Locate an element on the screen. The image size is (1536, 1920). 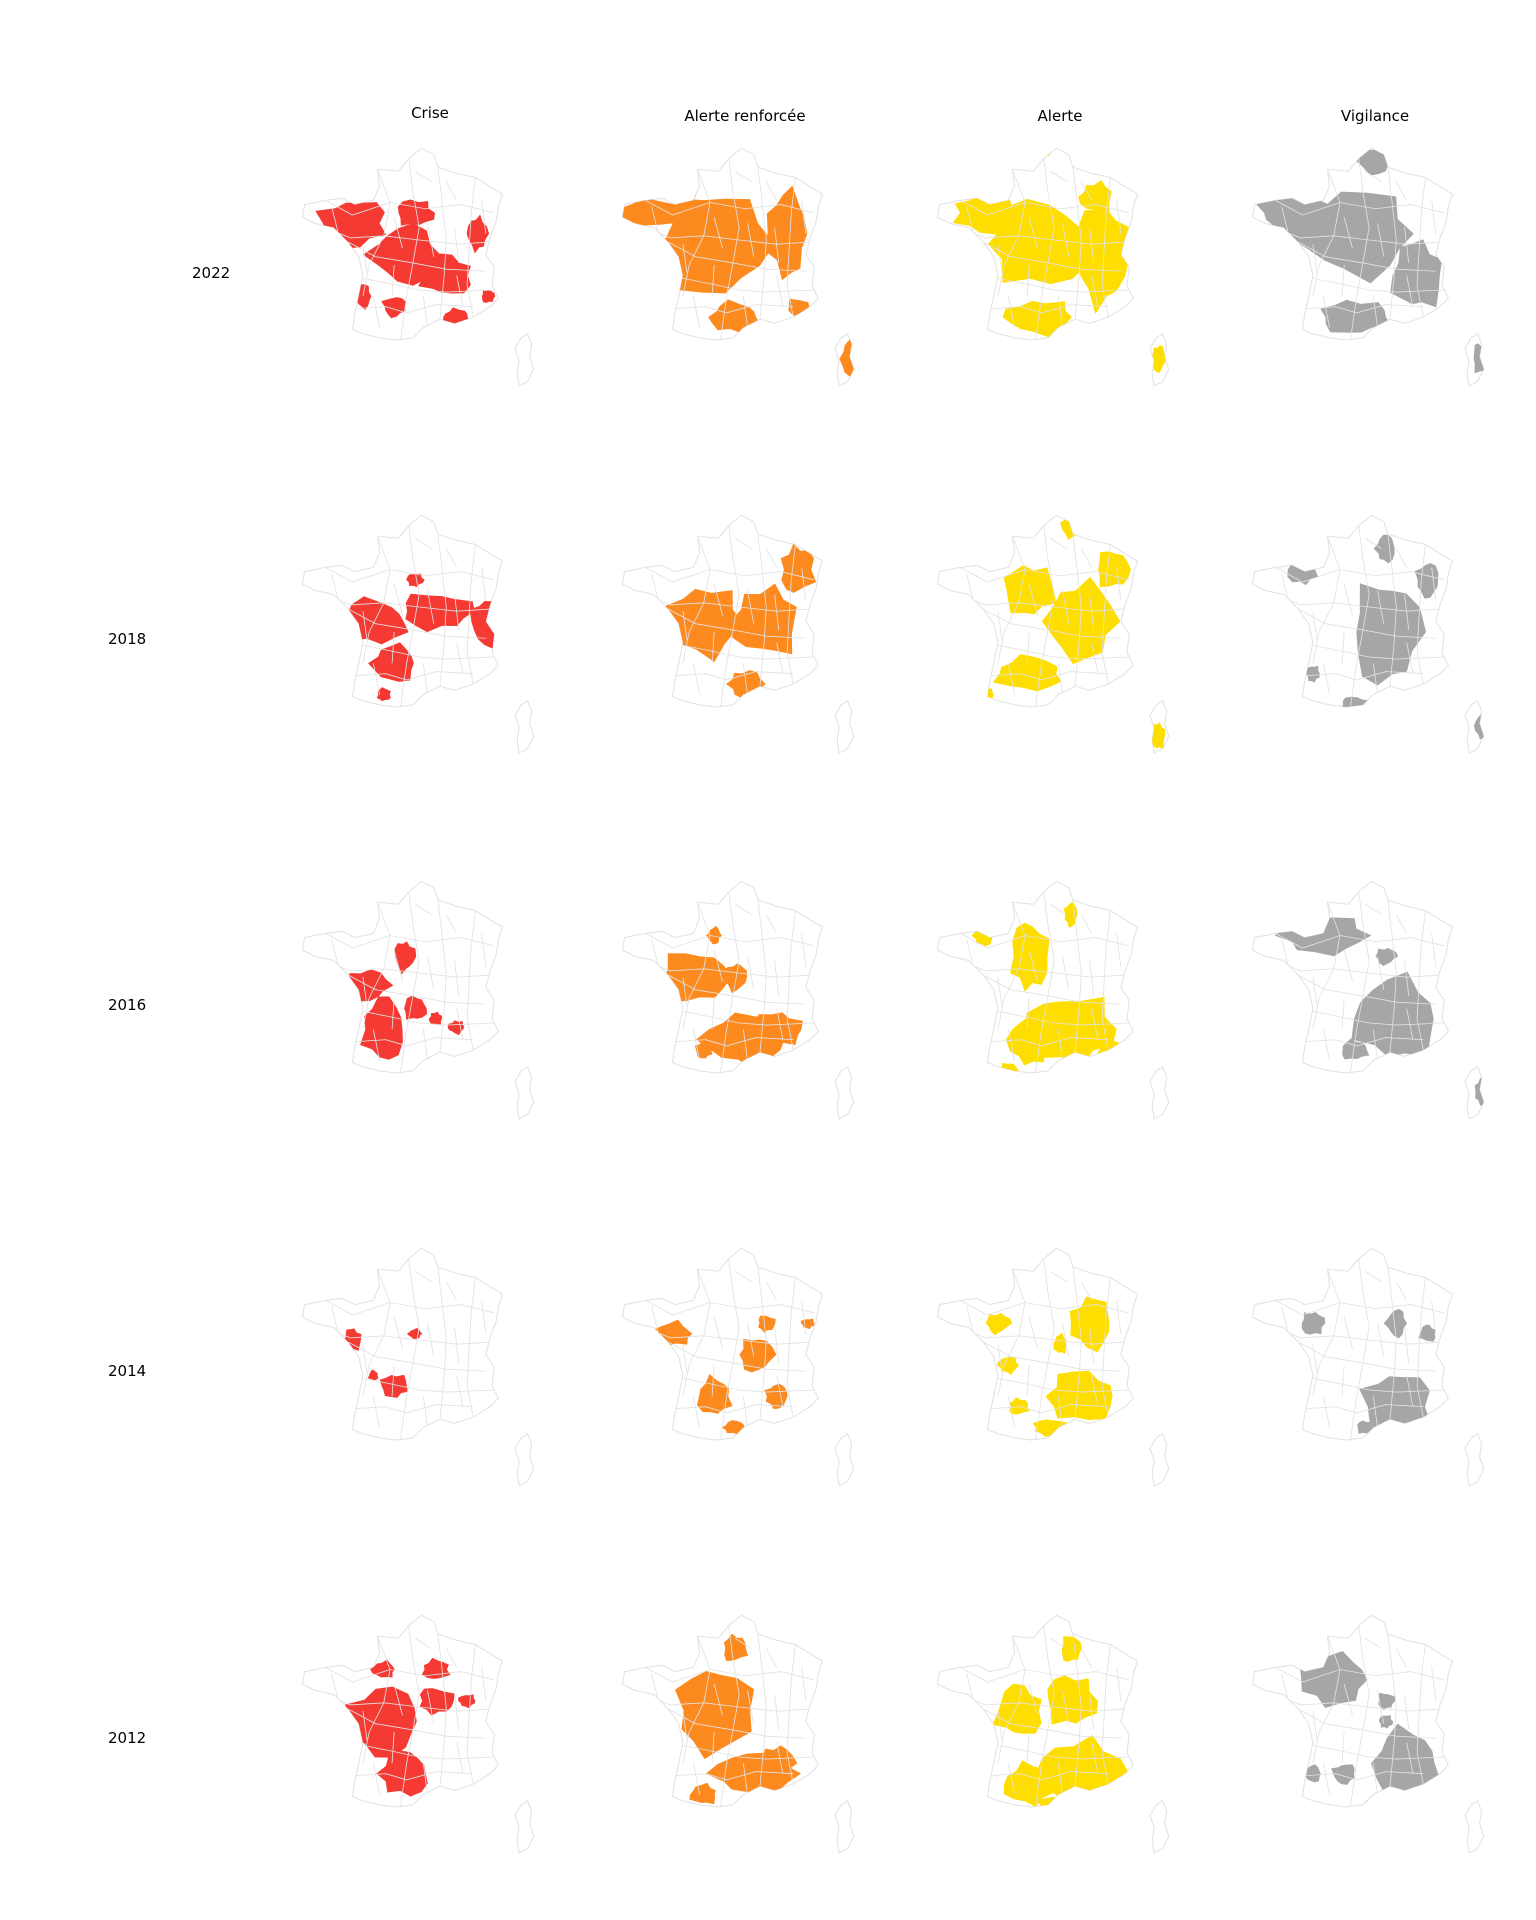
drought-zones is located at coordinates (1049, 1367).